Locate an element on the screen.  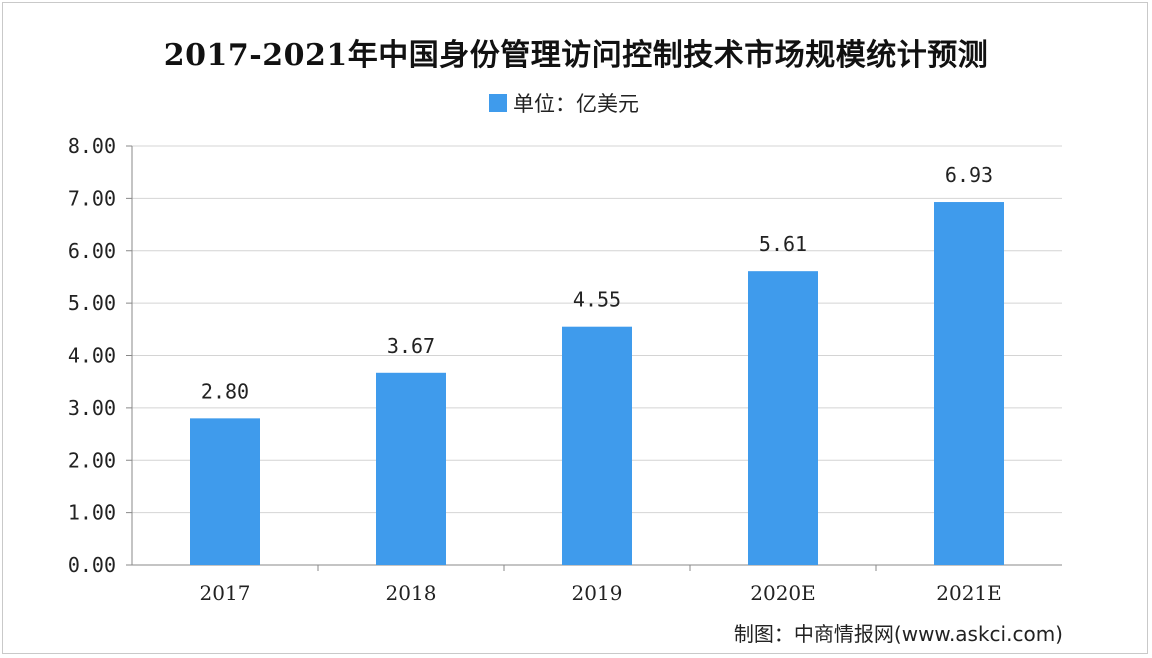
x-tick-label: 2019 is located at coordinates (597, 593).